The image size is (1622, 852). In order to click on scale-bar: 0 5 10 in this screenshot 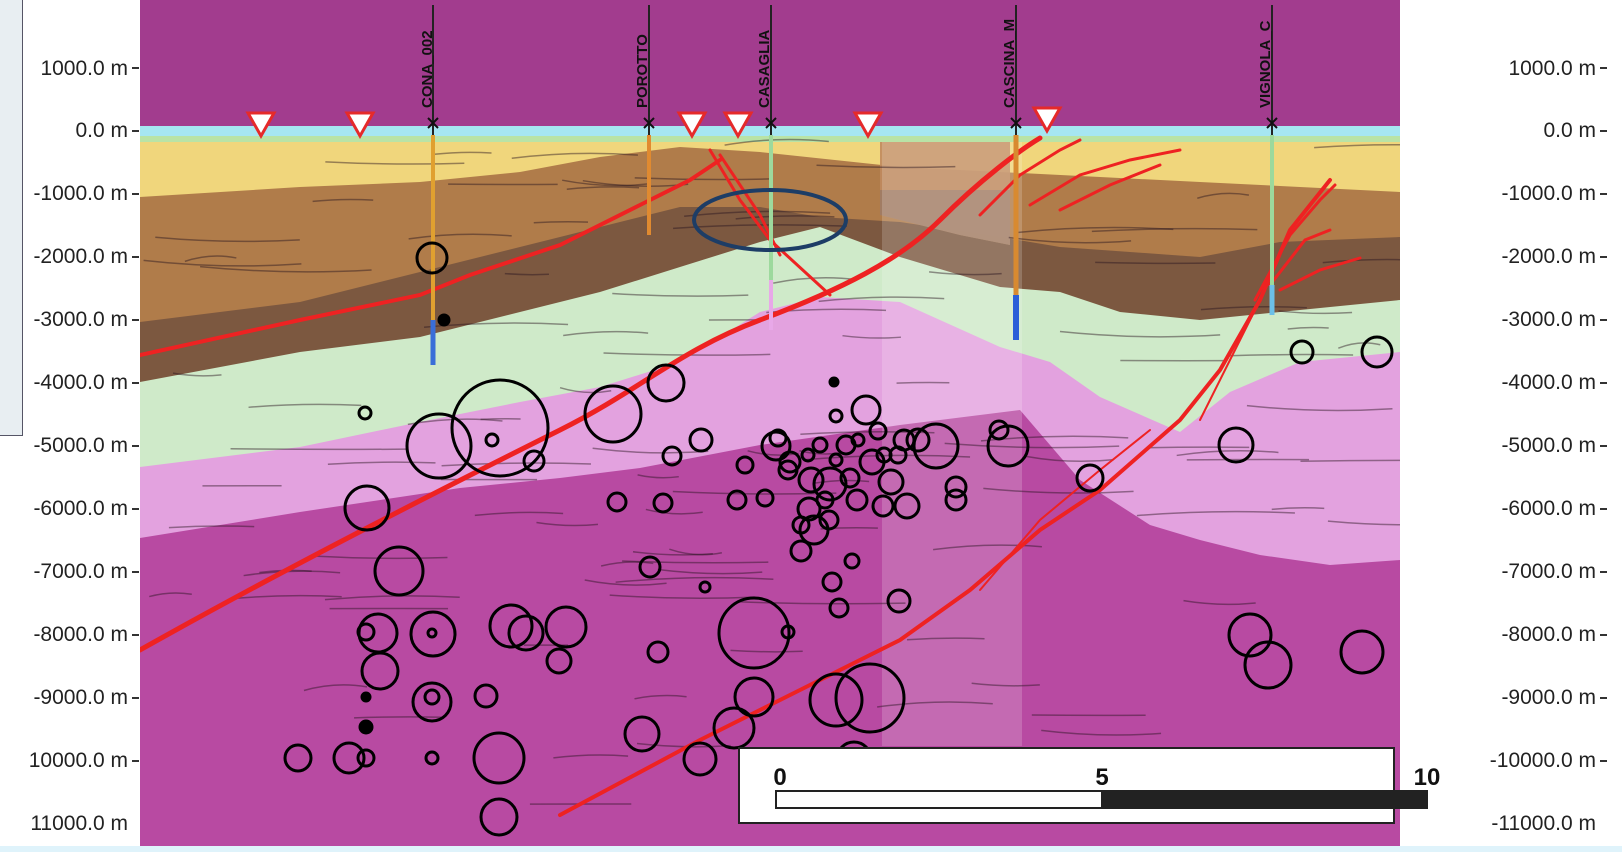, I will do `click(1089, 785)`.